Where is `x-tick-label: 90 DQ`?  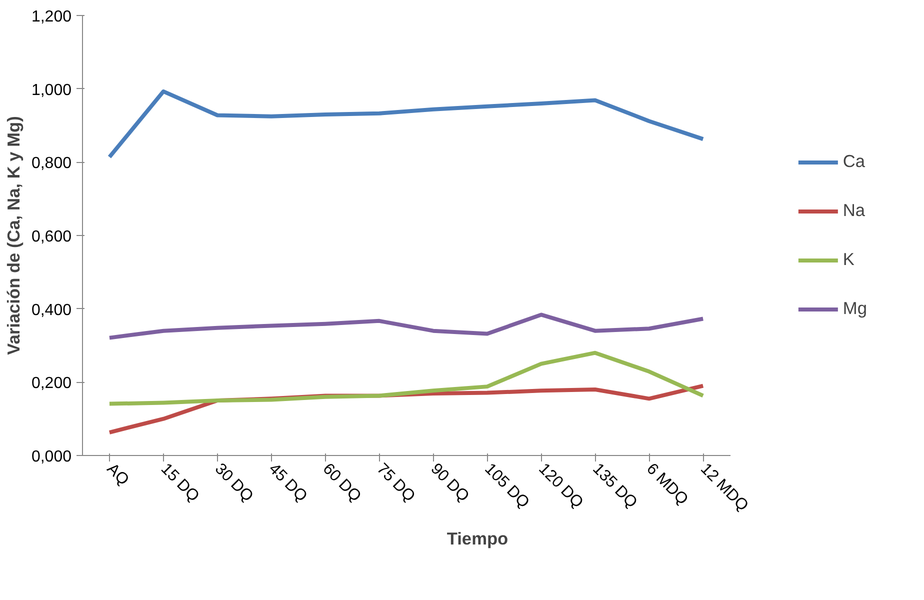 x-tick-label: 90 DQ is located at coordinates (449, 483).